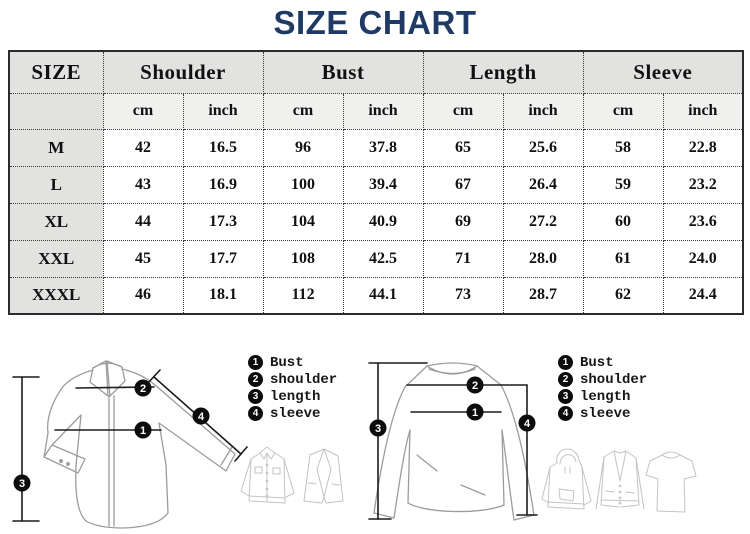 The height and width of the screenshot is (534, 750). I want to click on table-cell: 58, so click(623, 147).